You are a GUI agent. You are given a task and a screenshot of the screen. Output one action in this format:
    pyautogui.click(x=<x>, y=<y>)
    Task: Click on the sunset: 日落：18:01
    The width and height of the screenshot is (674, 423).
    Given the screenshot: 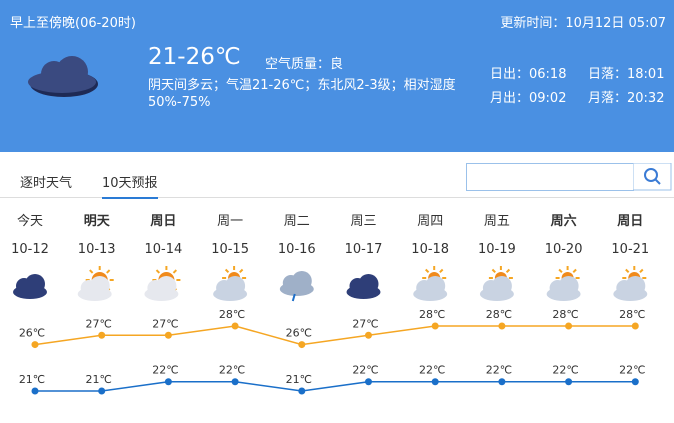 What is the action you would take?
    pyautogui.click(x=626, y=74)
    